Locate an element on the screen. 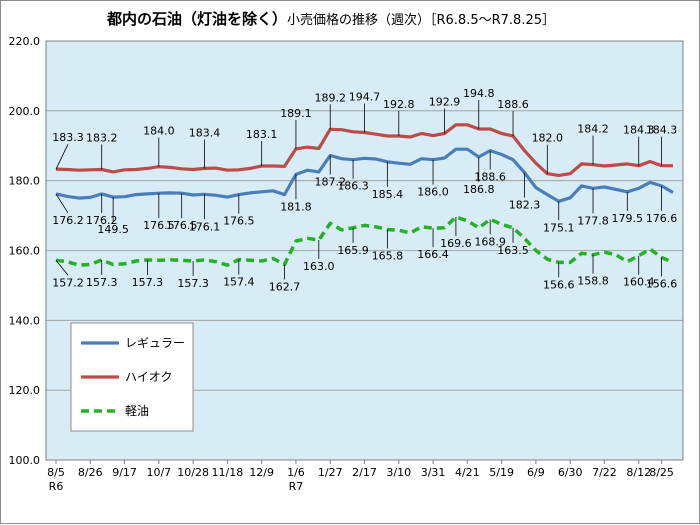 Image resolution: width=700 pixels, height=525 pixels. x-tick-label: 8/12 is located at coordinates (638, 472).